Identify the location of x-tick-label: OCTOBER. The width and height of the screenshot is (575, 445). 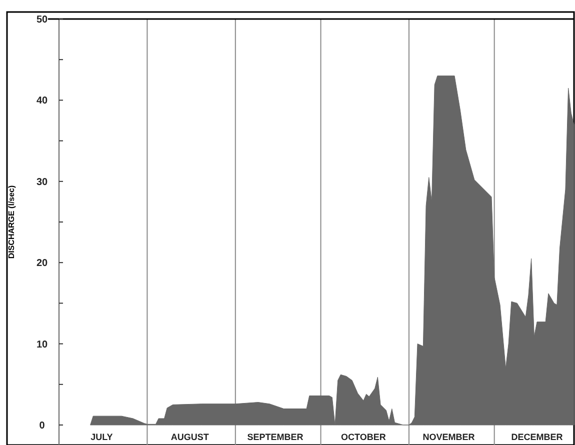
(363, 437).